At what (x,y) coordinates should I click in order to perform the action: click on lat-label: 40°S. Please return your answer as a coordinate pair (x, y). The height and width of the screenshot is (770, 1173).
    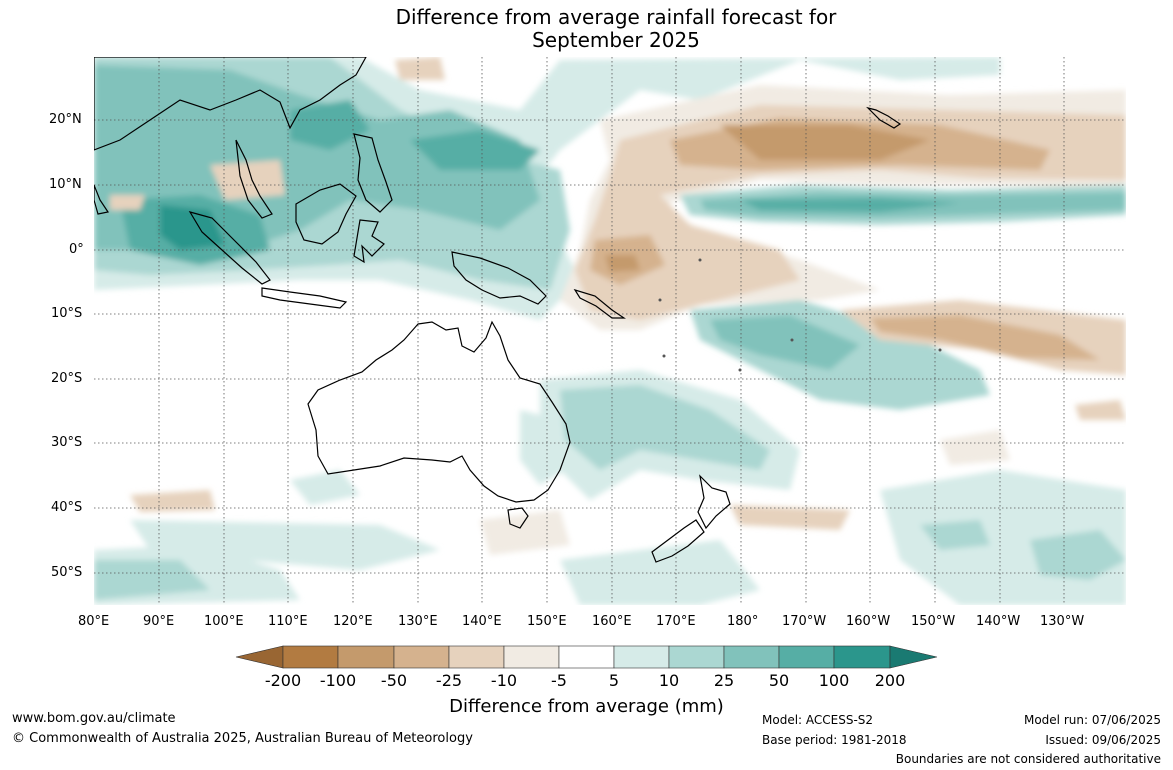
    Looking at the image, I should click on (67, 507).